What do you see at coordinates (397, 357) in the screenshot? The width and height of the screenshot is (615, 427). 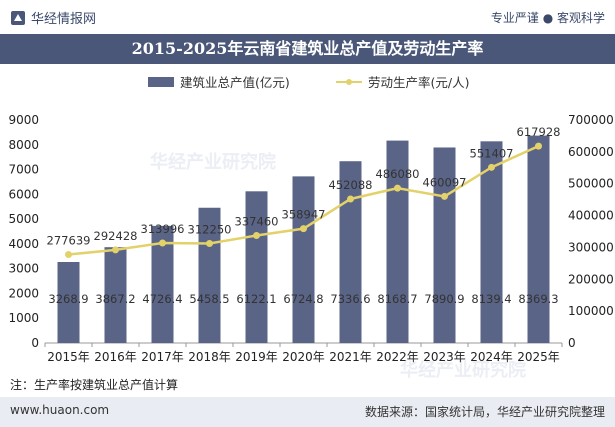 I see `x-tick-label: 2022年` at bounding box center [397, 357].